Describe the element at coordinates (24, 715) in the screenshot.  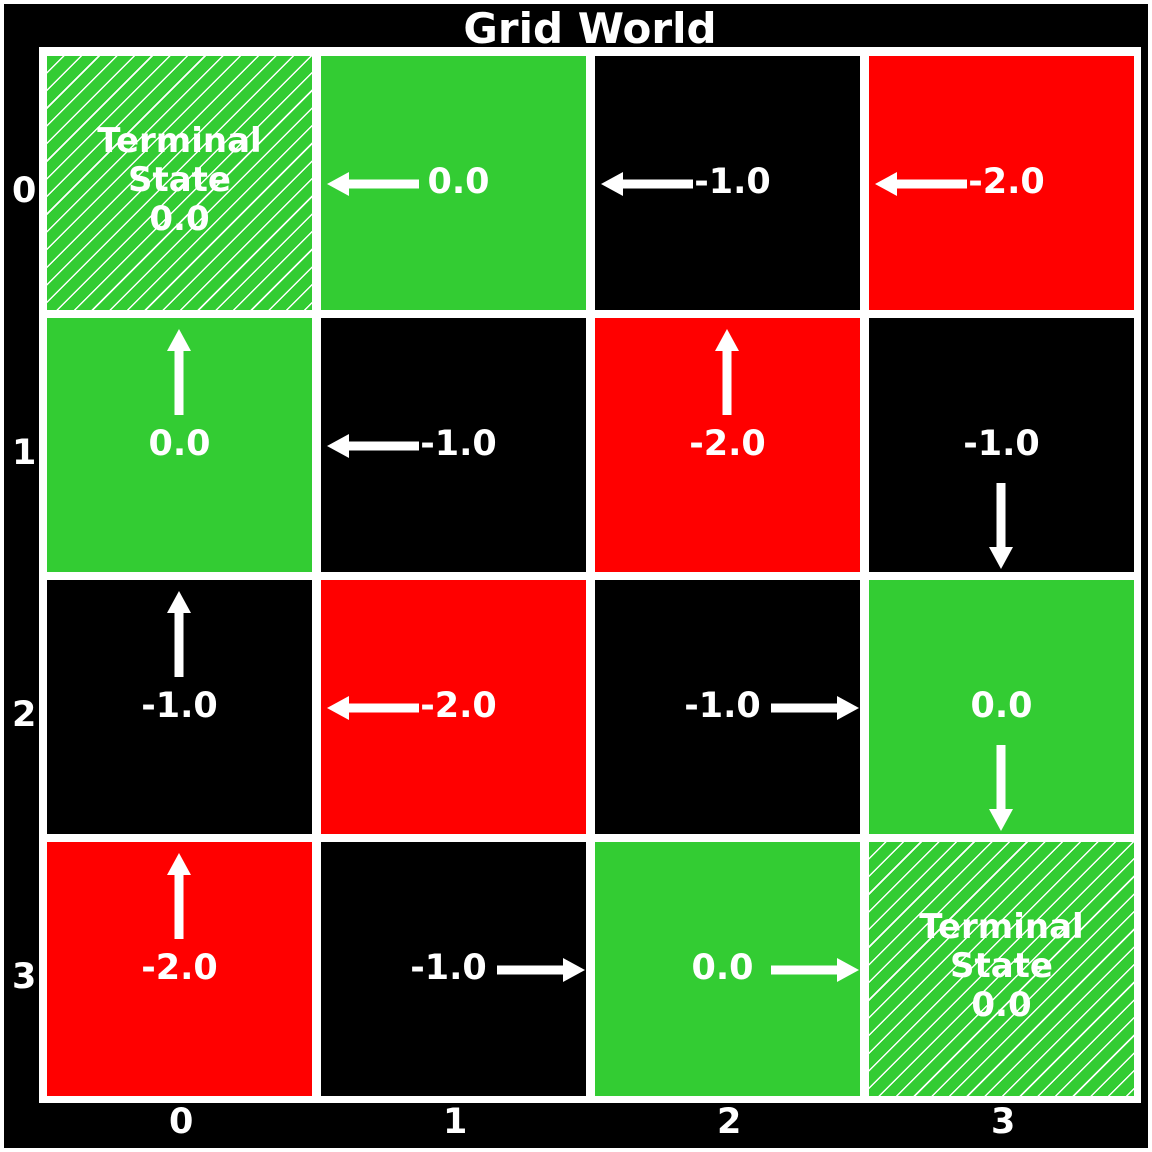
I see `row-tick-label: 2` at that location.